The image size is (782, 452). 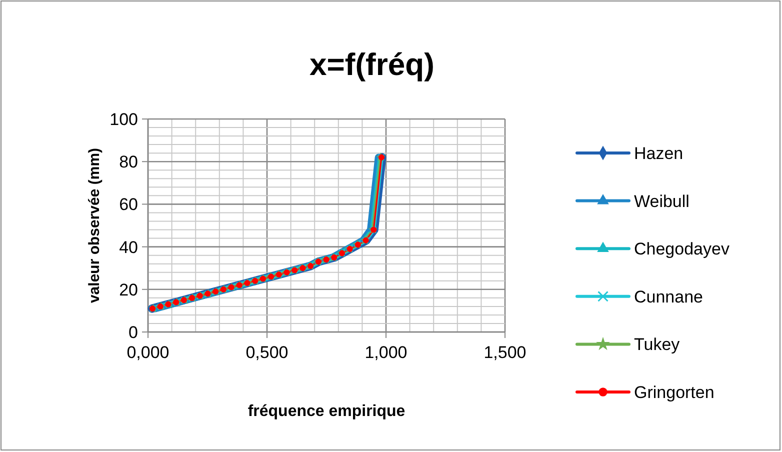 What do you see at coordinates (327, 411) in the screenshot?
I see `x-axis-title: fréquence empirique` at bounding box center [327, 411].